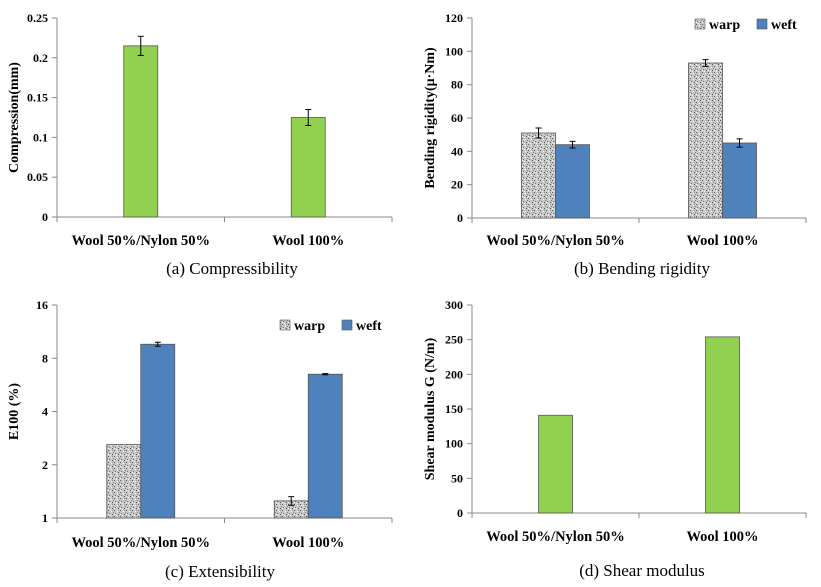 The width and height of the screenshot is (821, 587). I want to click on y-tick-label: 150, so click(454, 409).